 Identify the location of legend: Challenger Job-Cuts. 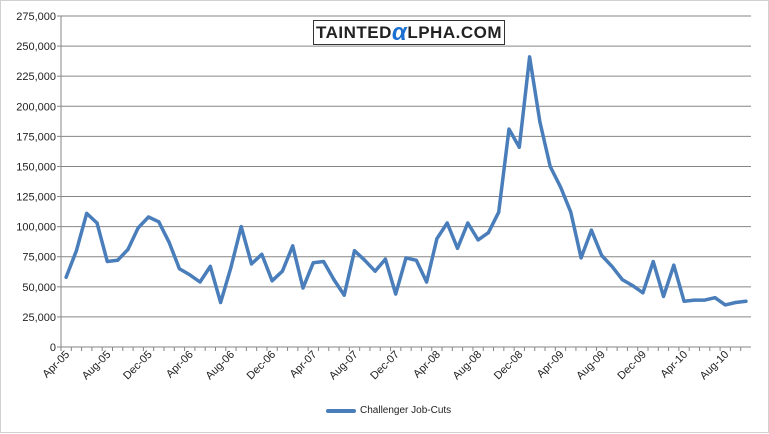
(388, 410).